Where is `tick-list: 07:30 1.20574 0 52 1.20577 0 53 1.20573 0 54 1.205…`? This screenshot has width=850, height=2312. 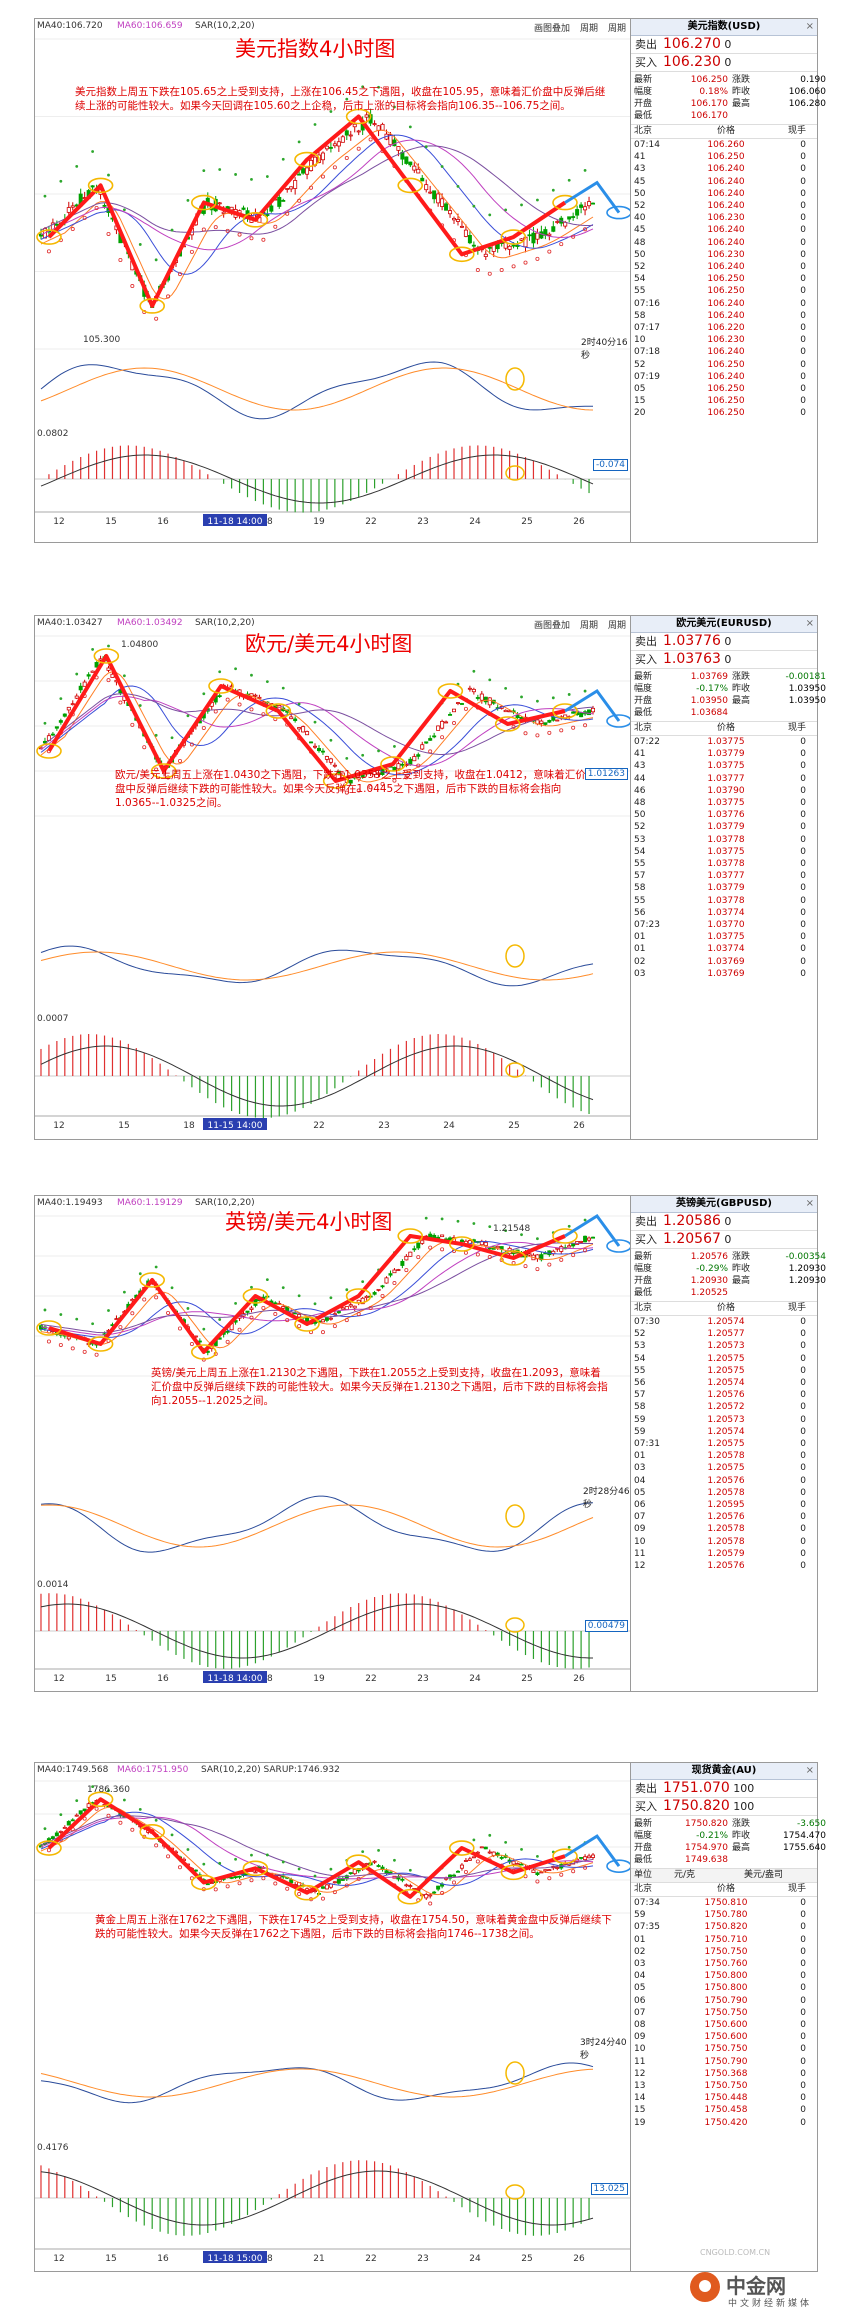 tick-list: 07:30 1.20574 0 52 1.20577 0 53 1.20573 0 54 1.205… is located at coordinates (724, 1444).